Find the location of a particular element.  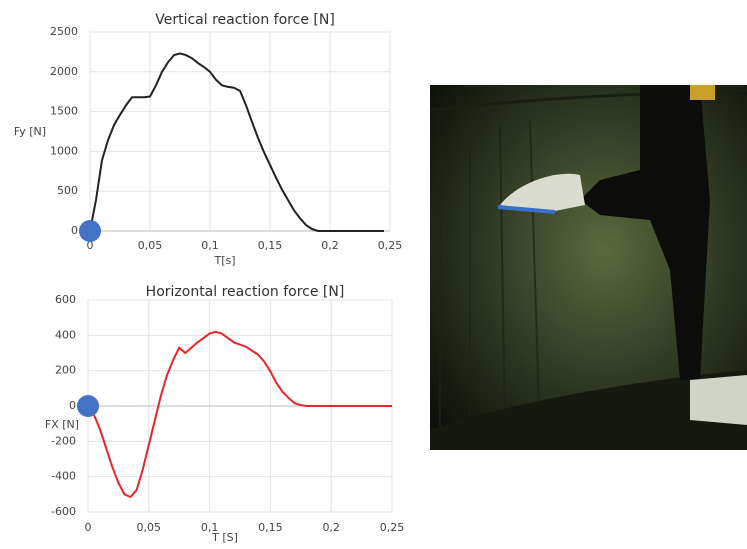

y-tick-label: 200 is located at coordinates (65, 370).